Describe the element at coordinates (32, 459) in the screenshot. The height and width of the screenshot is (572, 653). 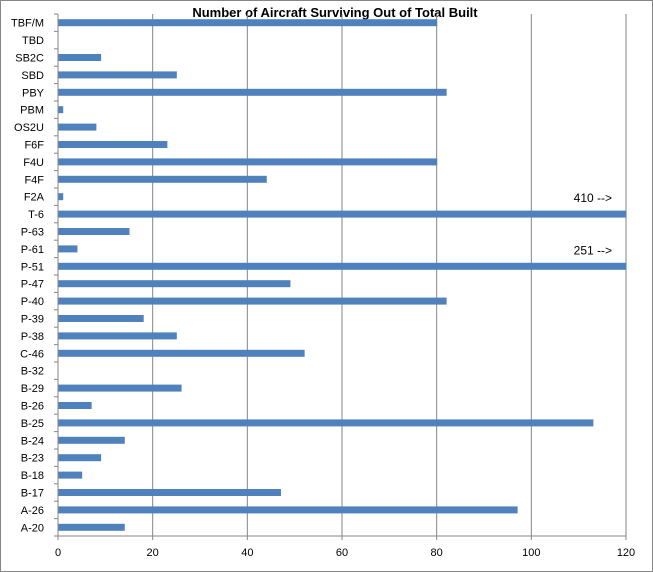
I see `category-label: B-23` at that location.